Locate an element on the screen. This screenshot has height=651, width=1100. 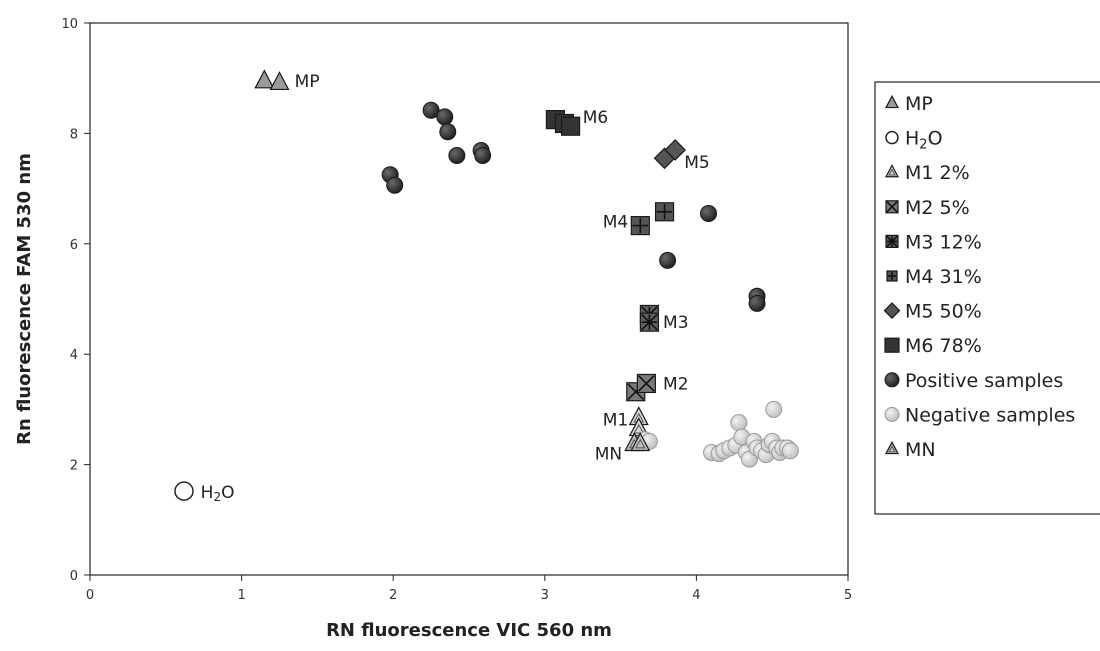
point-label: MP is located at coordinates (307, 82).